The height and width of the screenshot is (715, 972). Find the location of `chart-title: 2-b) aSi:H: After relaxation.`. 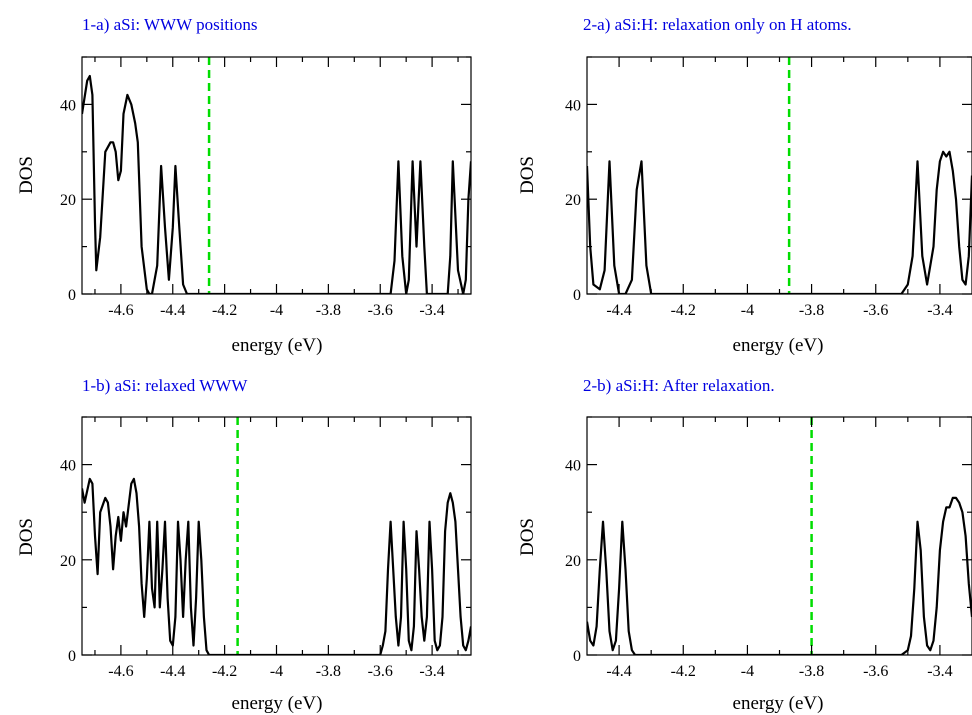

chart-title: 2-b) aSi:H: After relaxation. is located at coordinates (679, 385).